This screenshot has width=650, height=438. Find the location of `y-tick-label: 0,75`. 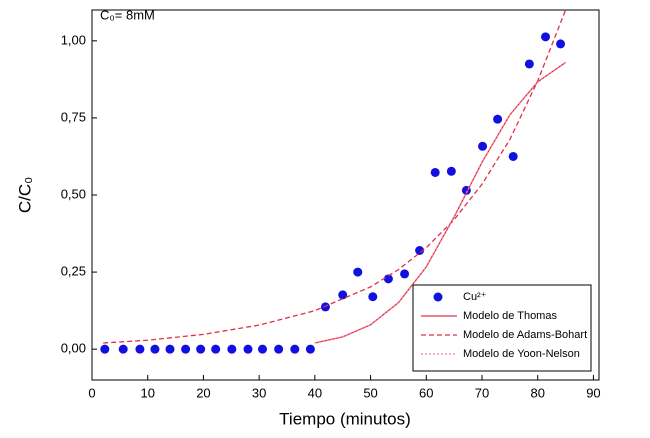

y-tick-label: 0,75 is located at coordinates (73, 116).